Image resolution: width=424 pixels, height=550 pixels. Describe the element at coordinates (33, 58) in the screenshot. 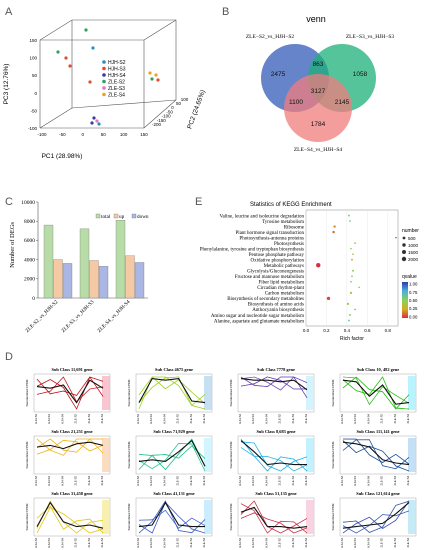

I see `pca-z-tick: 100` at that location.